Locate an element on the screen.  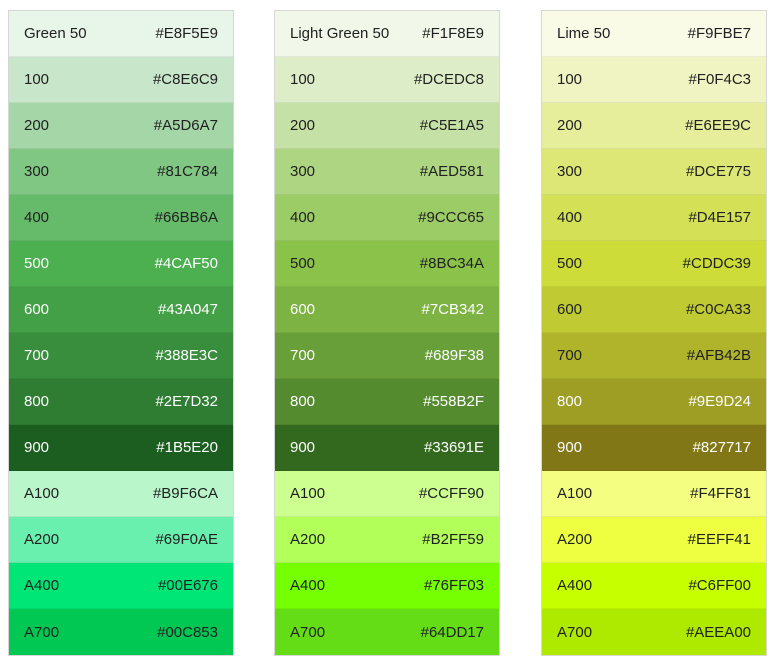
swatch-shade-label: Green 50 is located at coordinates (55, 33).